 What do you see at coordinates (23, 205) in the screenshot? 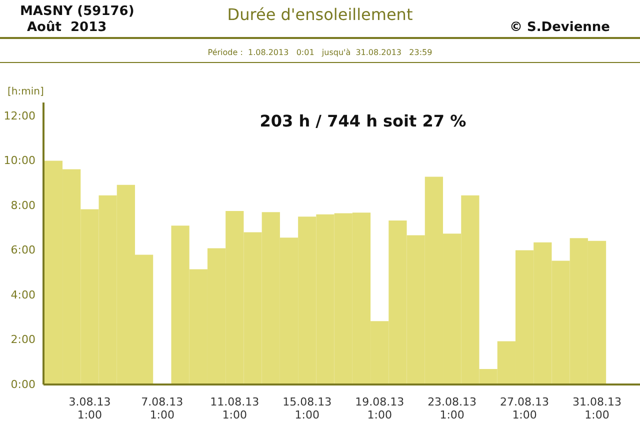
I see `y-tick-label: 8:00` at bounding box center [23, 205].